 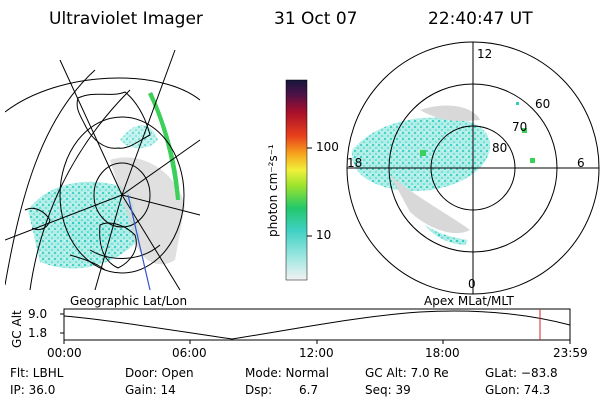 What do you see at coordinates (315, 326) in the screenshot?
I see `timeline-panel` at bounding box center [315, 326].